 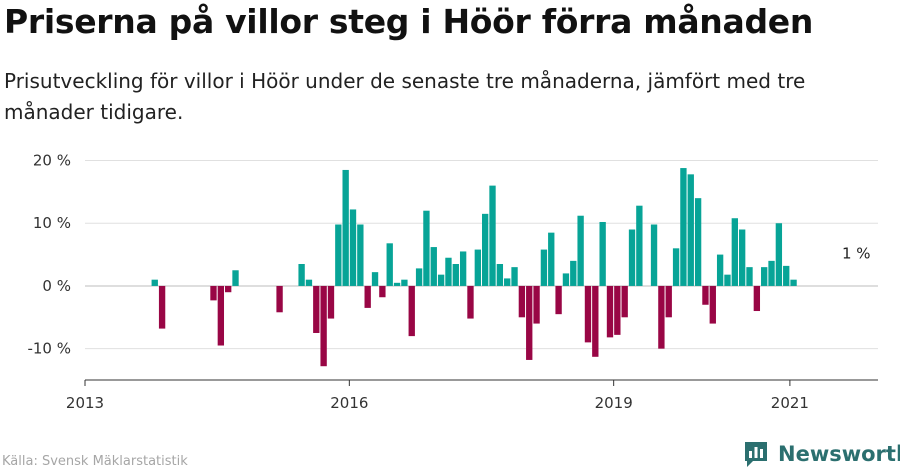 I want to click on newsworthy-logo-icon, so click(x=756, y=454).